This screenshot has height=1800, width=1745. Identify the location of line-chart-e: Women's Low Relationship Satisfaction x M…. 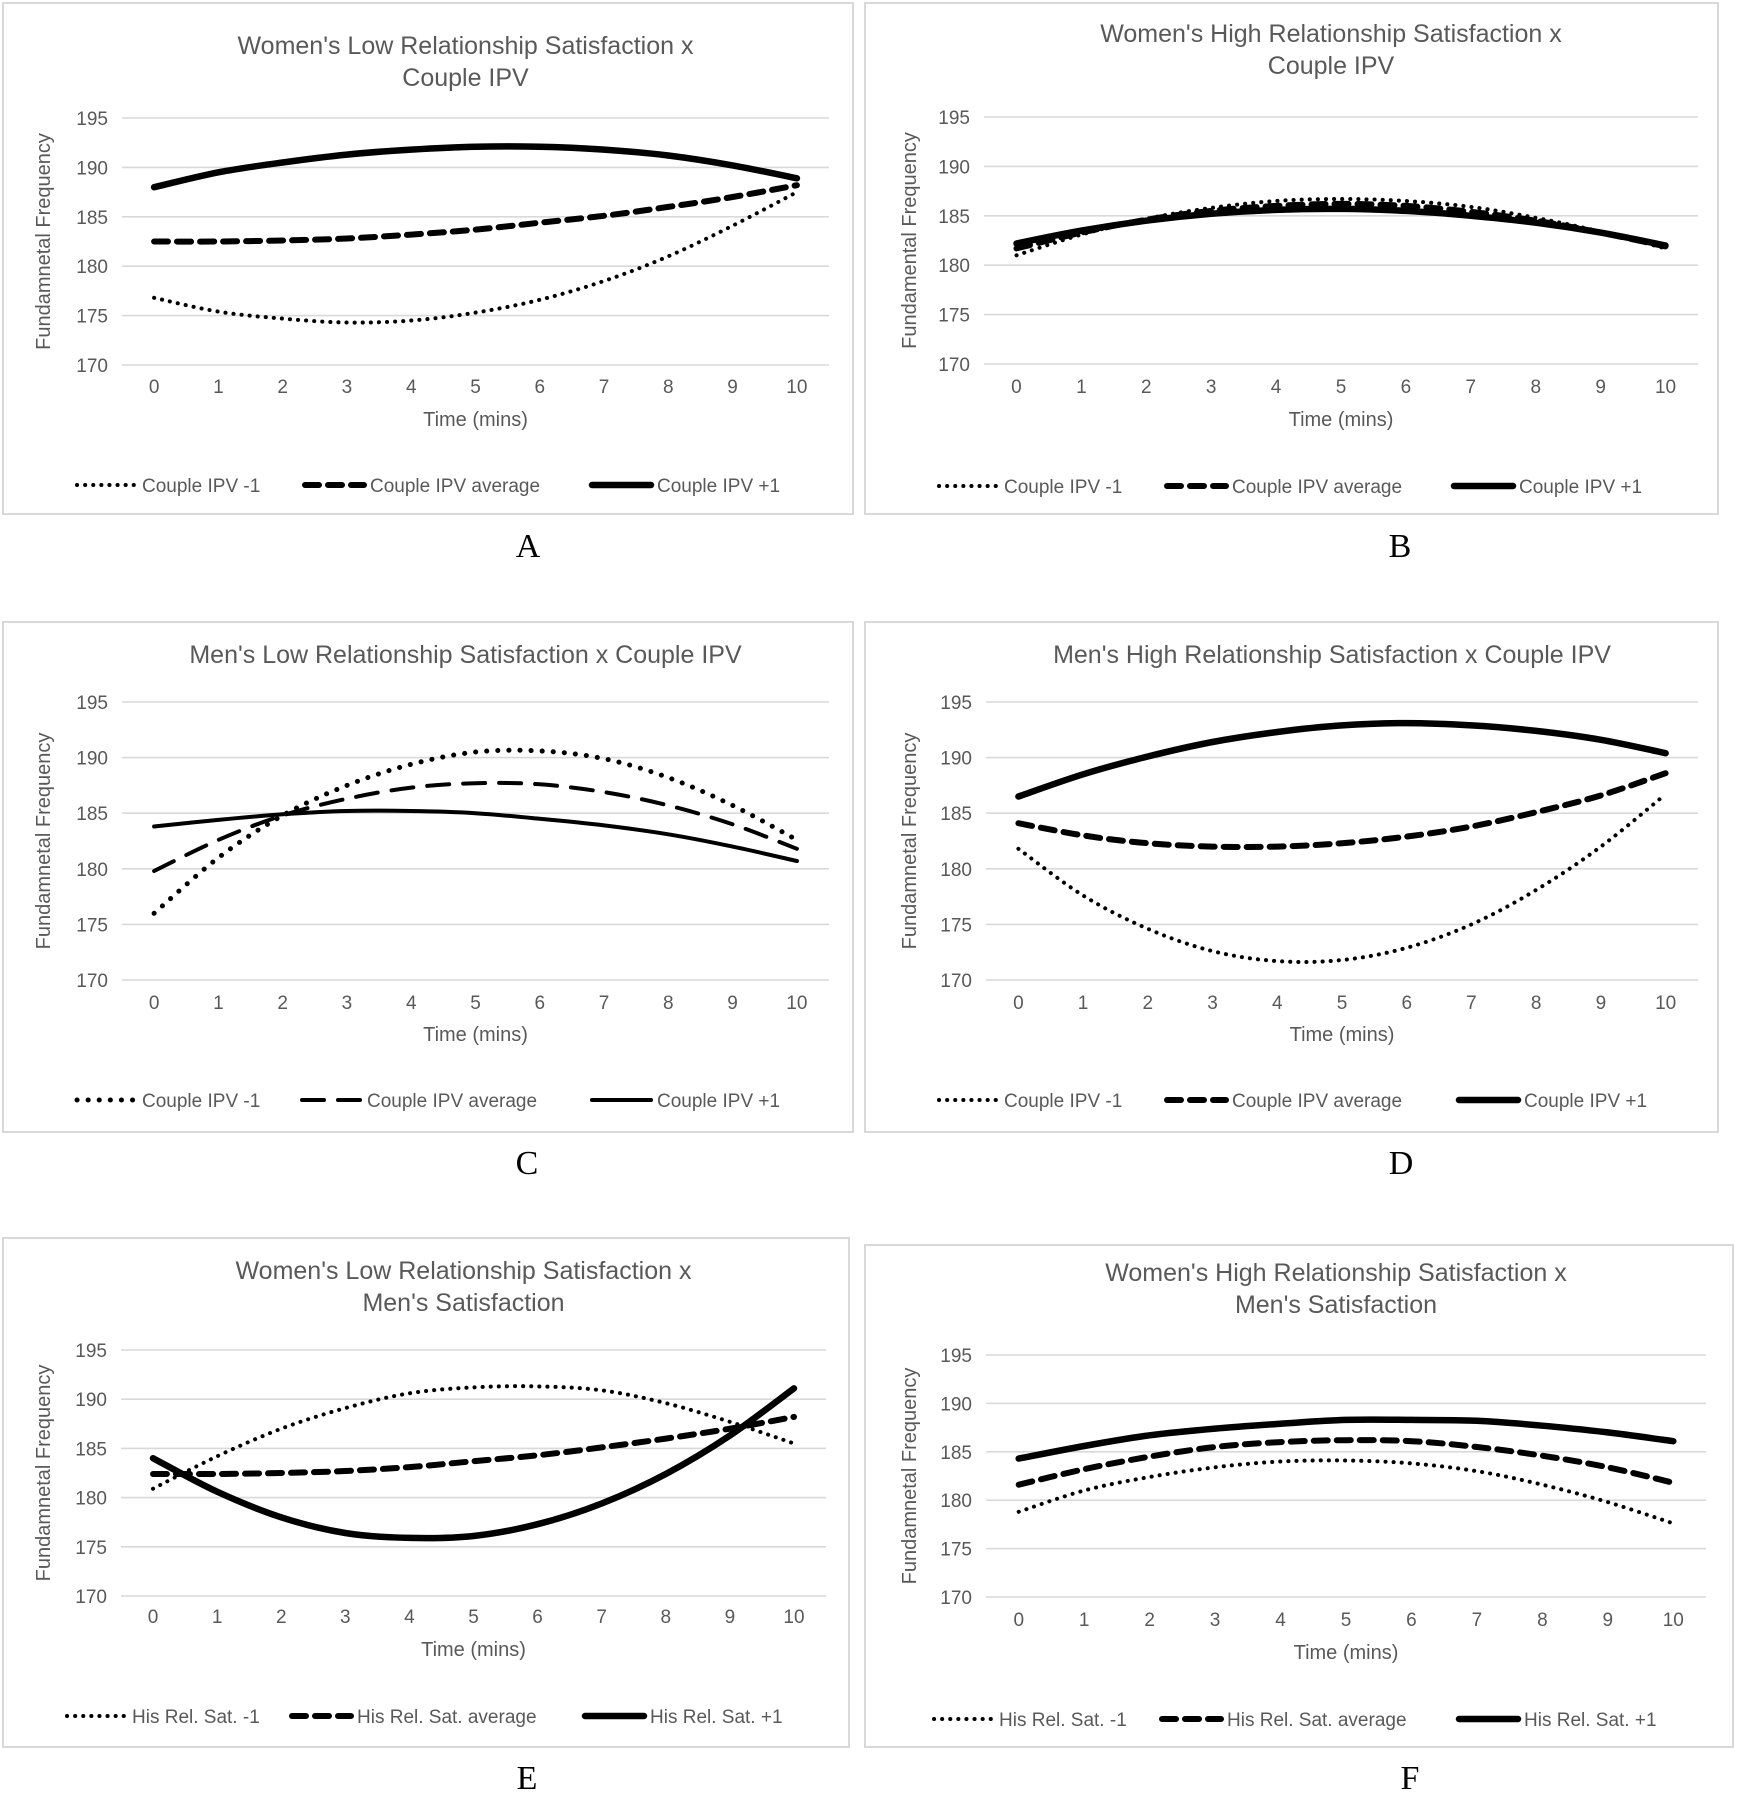
(429, 1492).